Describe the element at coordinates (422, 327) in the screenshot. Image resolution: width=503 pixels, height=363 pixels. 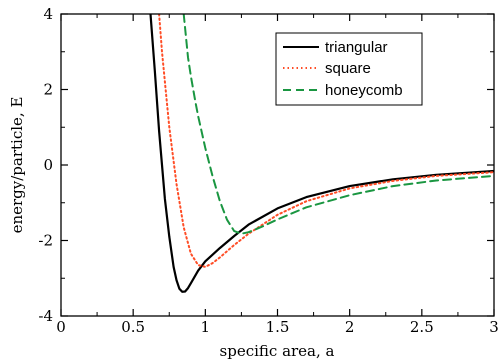
I see `x-tick-label: 2.5` at that location.